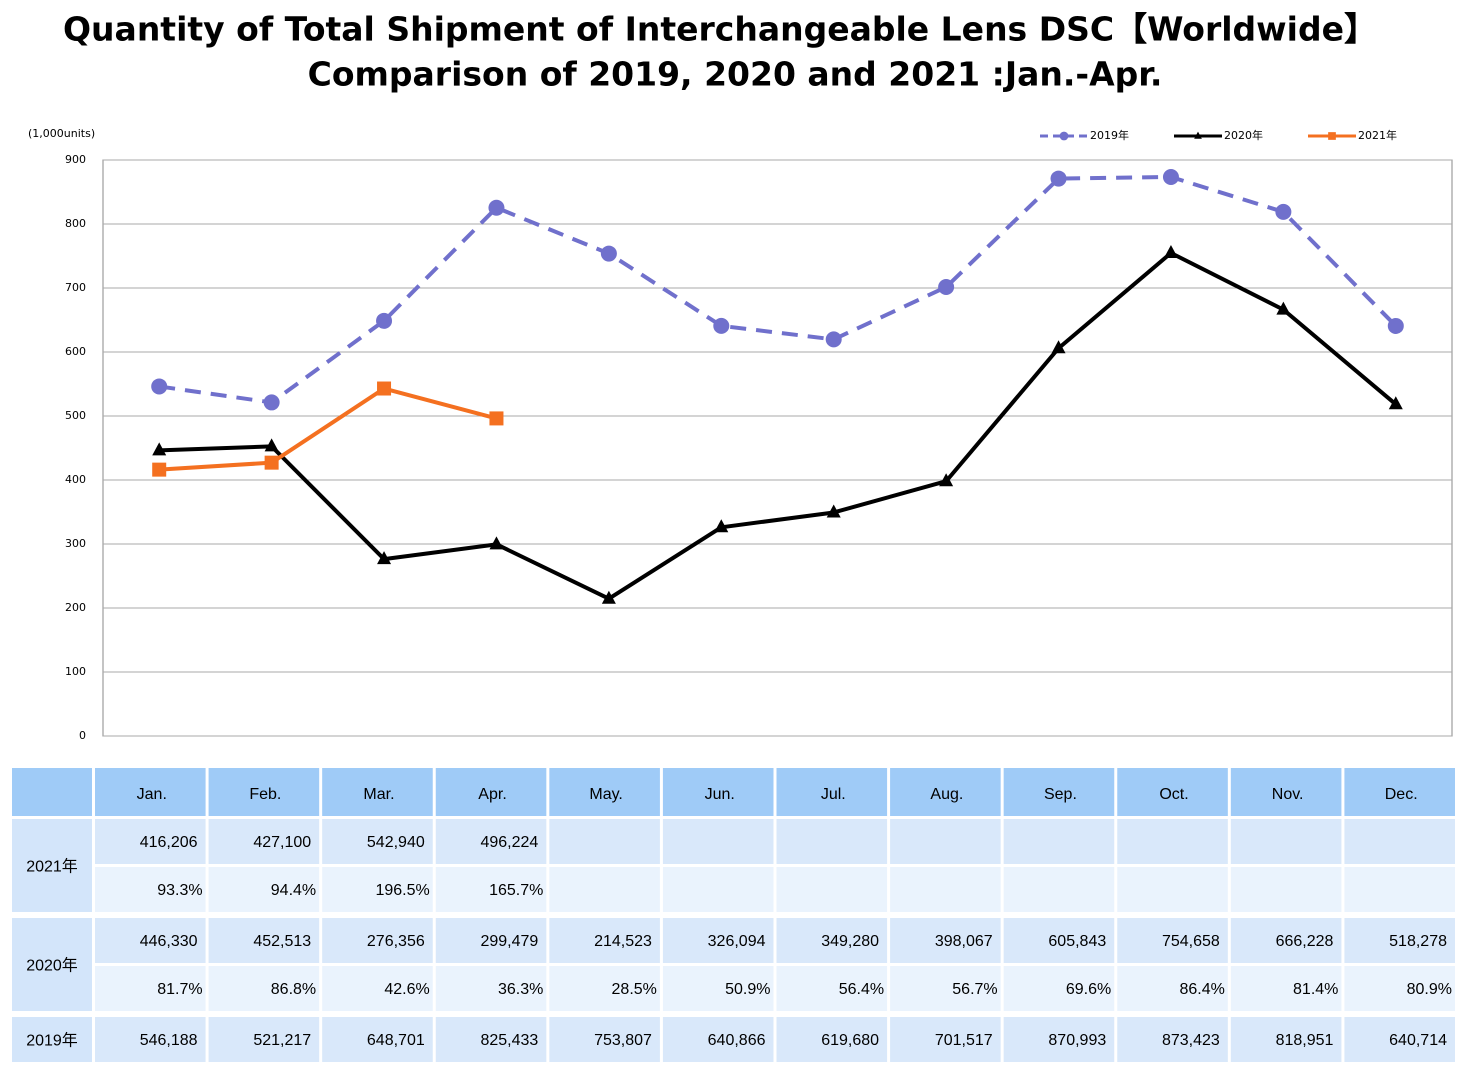 Image resolution: width=1460 pixels, height=1066 pixels. What do you see at coordinates (293, 890) in the screenshot?
I see `table-value: 94.4%` at bounding box center [293, 890].